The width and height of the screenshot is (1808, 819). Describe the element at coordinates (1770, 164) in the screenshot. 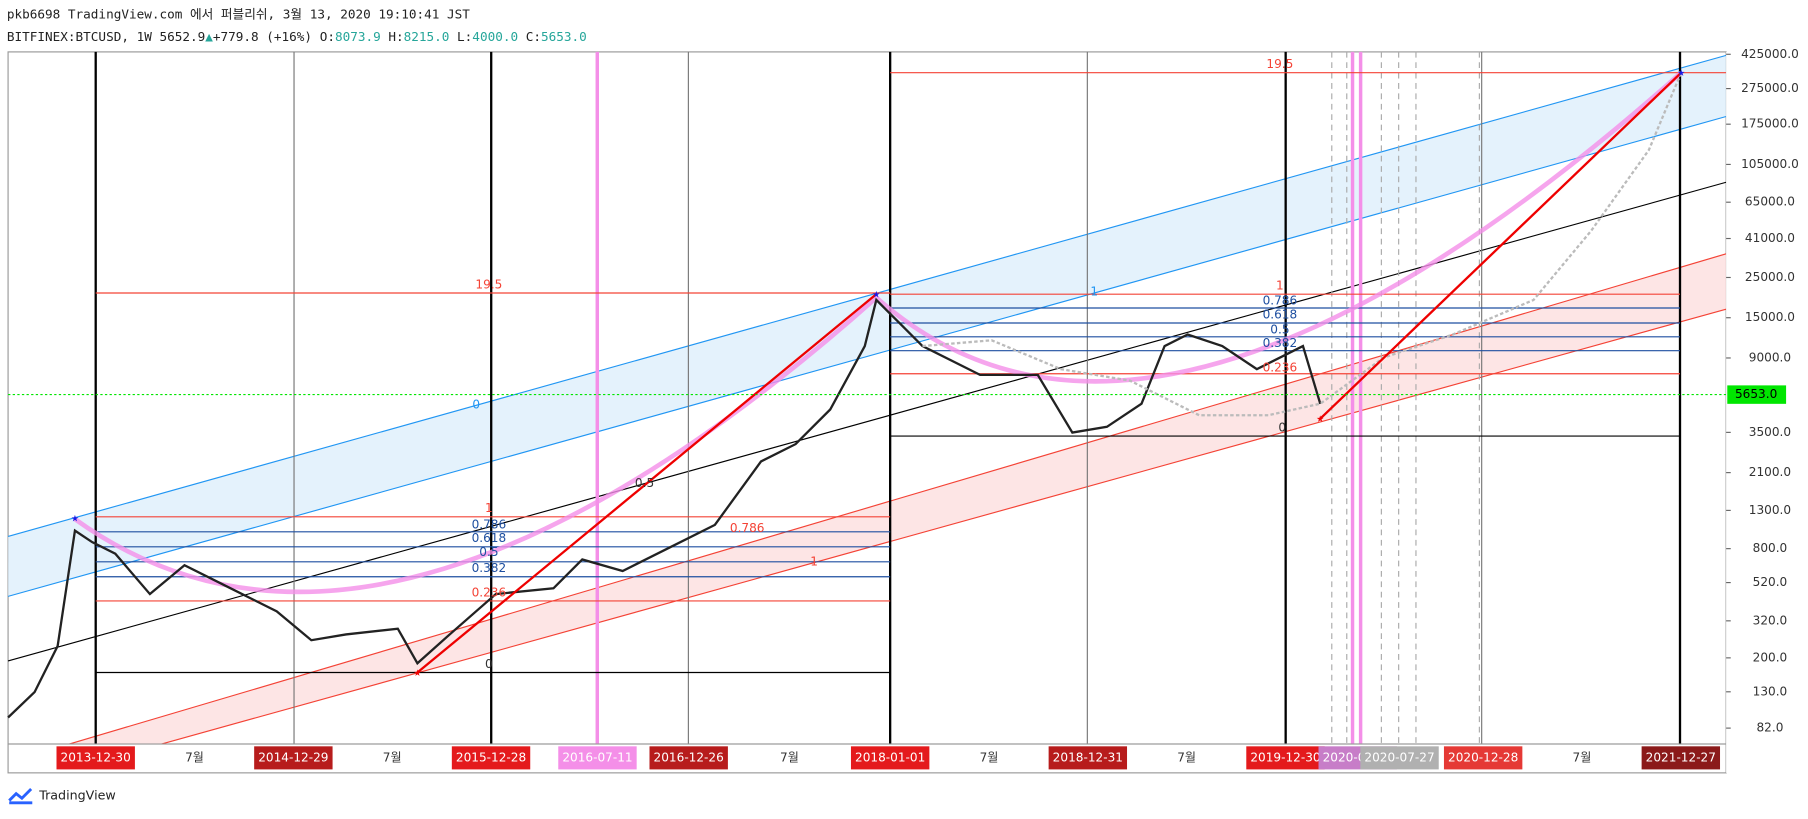

I see `y-tick-label: 105000.0` at that location.